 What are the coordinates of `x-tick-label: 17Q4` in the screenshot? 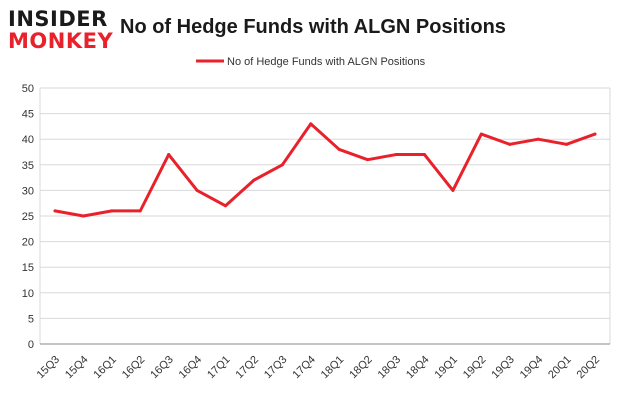 It's located at (304, 368).